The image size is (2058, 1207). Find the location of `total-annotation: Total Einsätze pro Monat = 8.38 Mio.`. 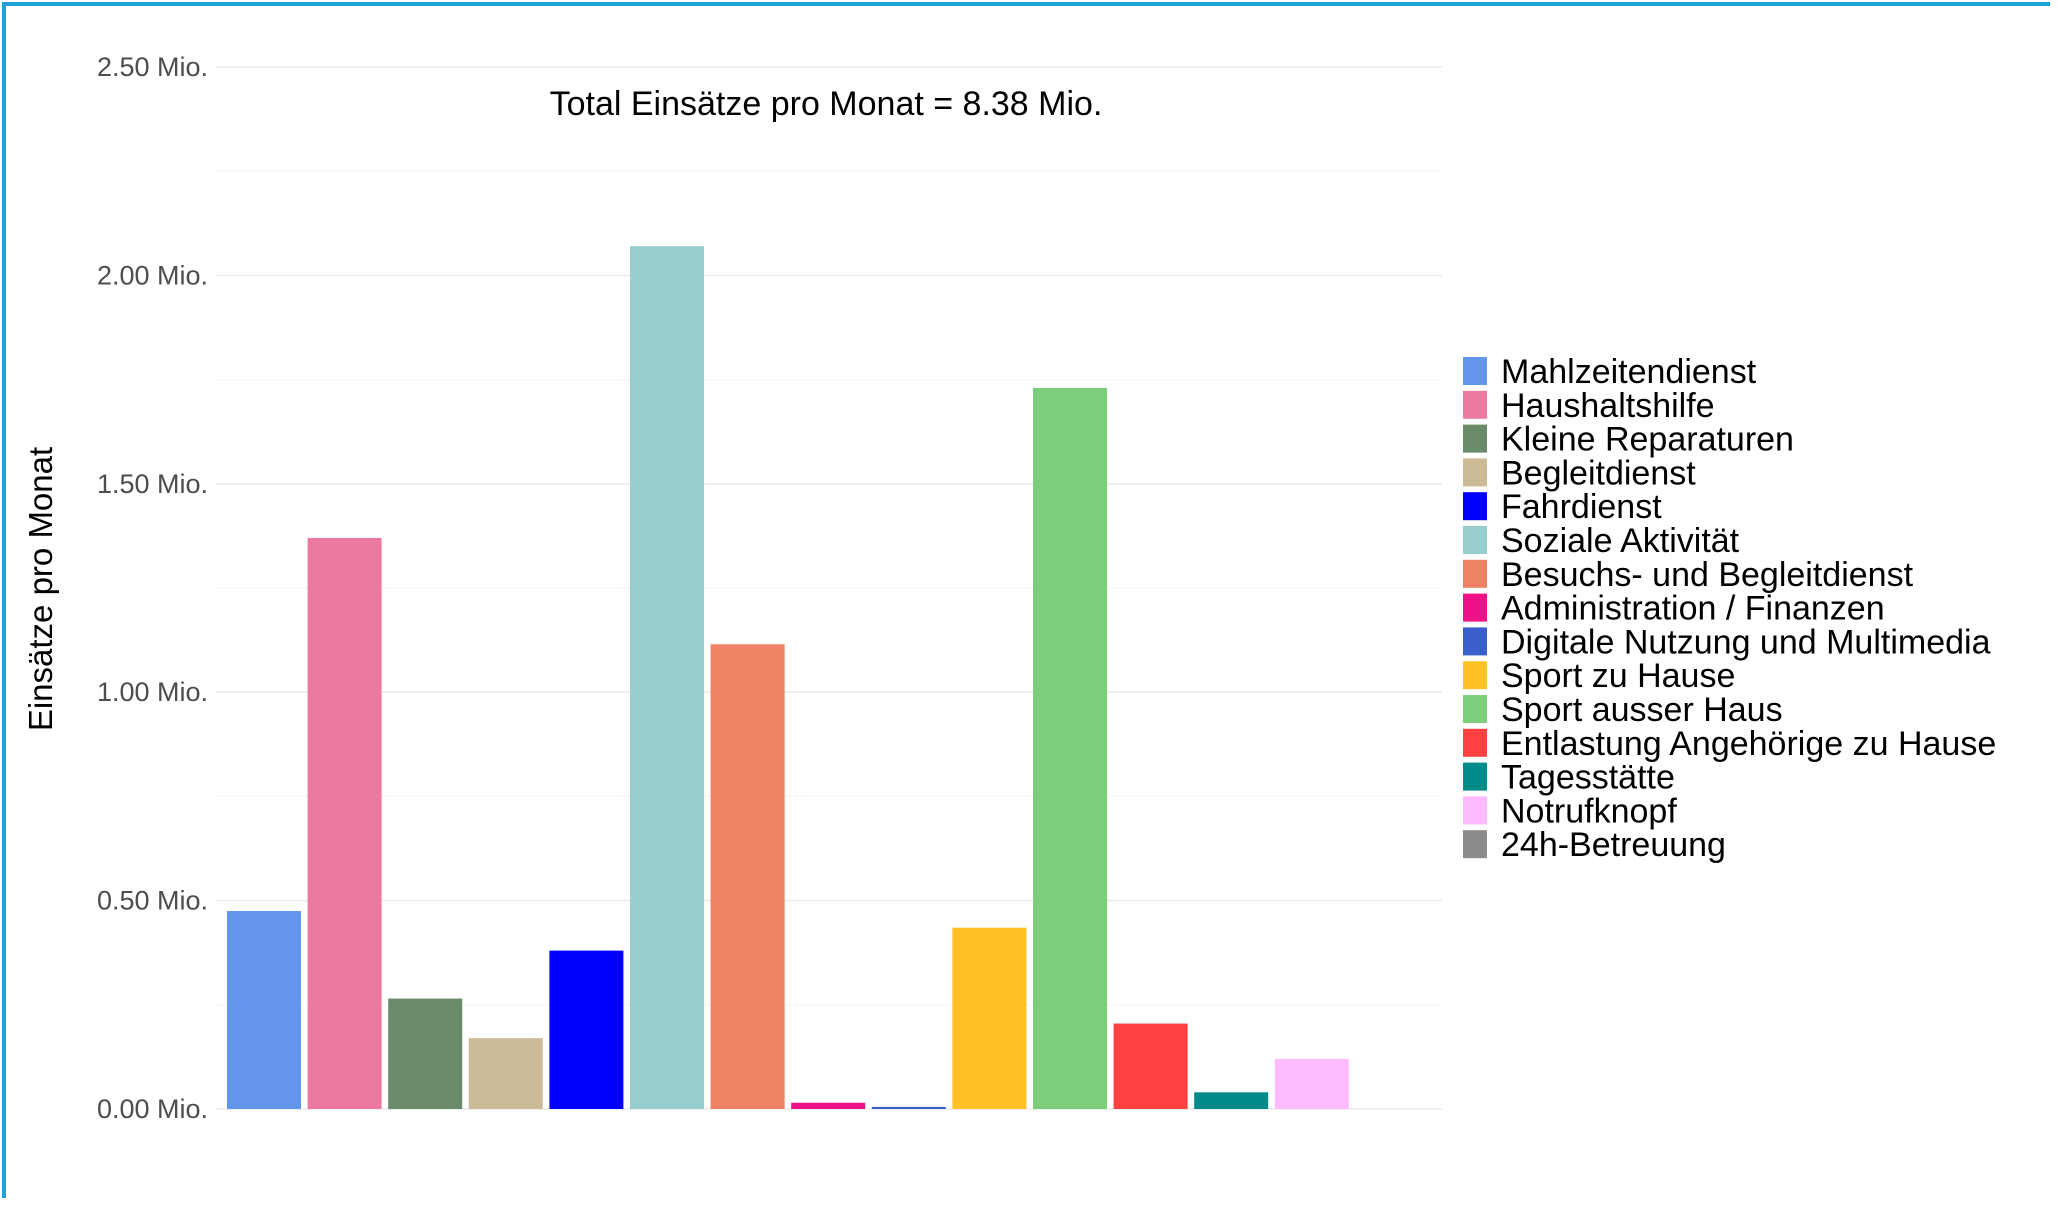

total-annotation: Total Einsätze pro Monat = 8.38 Mio. is located at coordinates (826, 104).